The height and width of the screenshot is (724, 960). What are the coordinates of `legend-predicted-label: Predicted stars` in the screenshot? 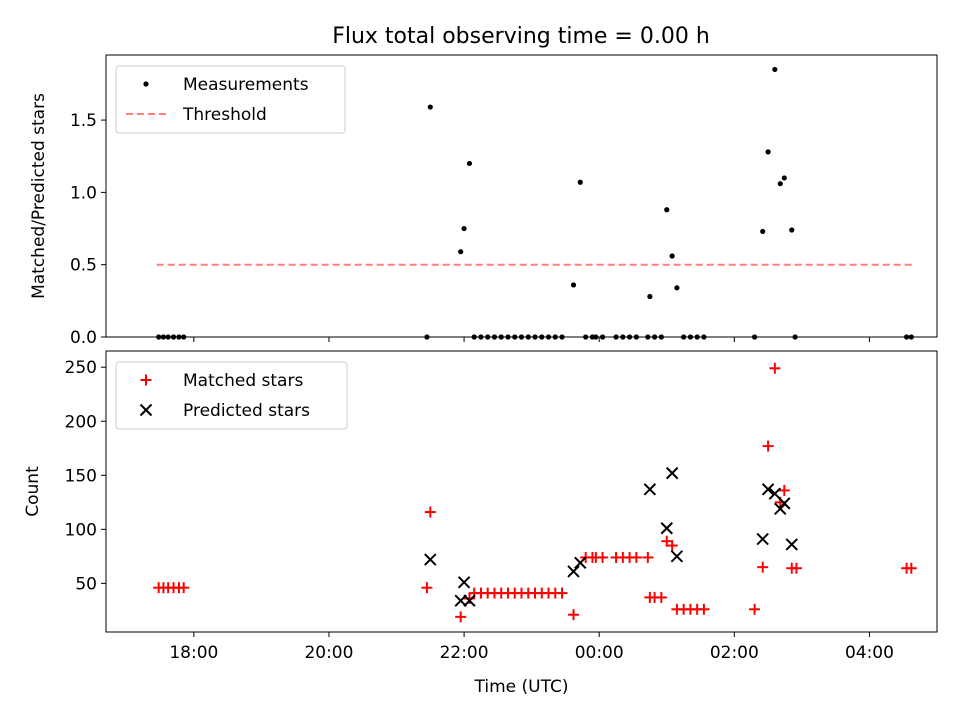 It's located at (246, 411).